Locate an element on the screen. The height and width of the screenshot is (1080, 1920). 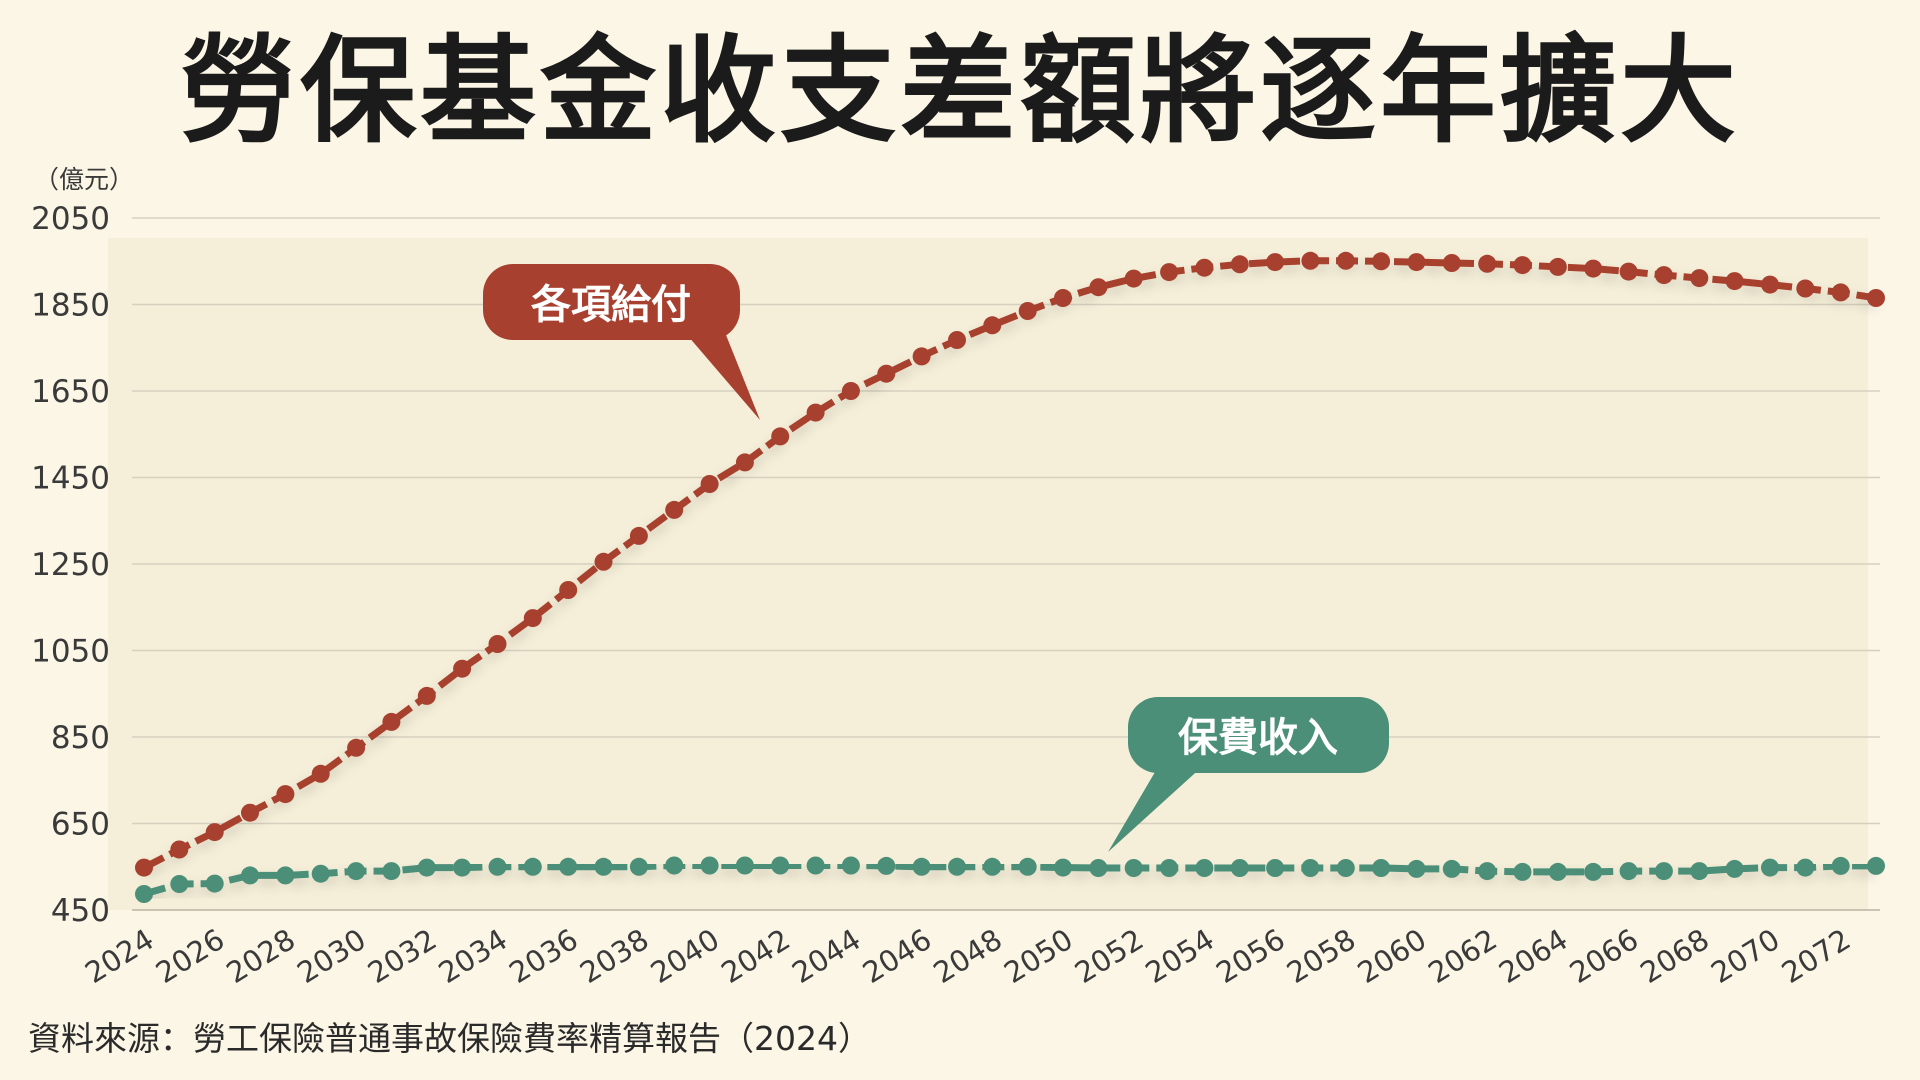
x-tick-label: 2066 is located at coordinates (1604, 956).